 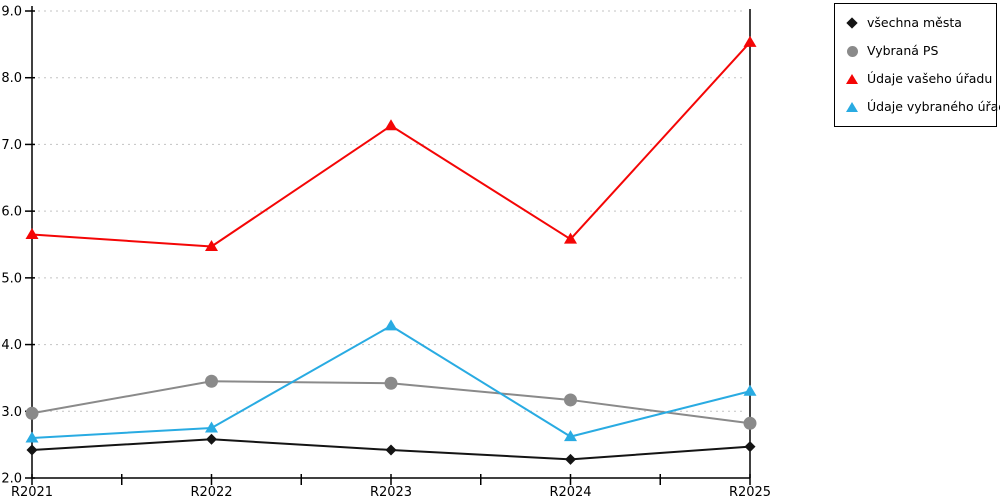 I want to click on y-tick-label: 9.0, so click(x=11, y=12).